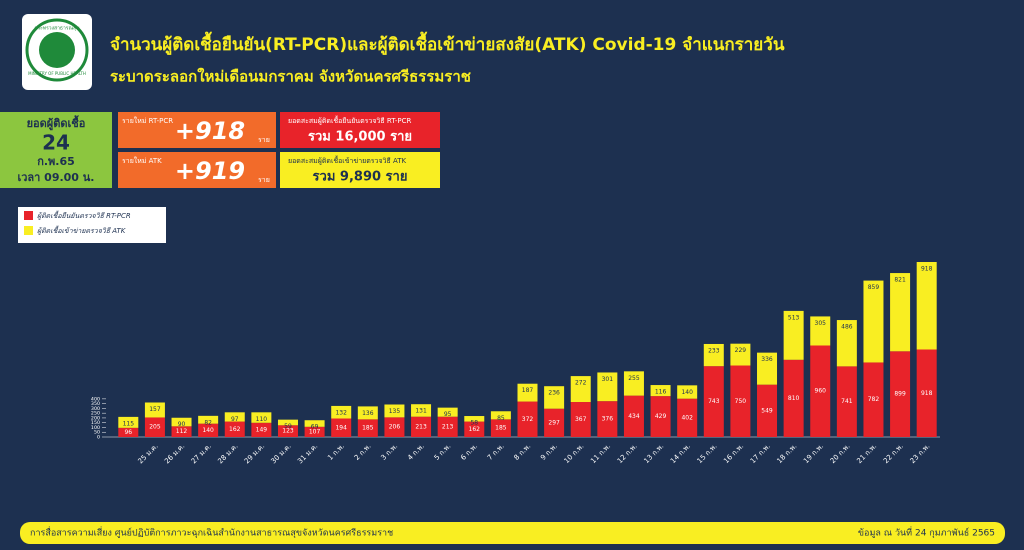  I want to click on x-tick-label: 9 ก.พ., so click(549, 452).